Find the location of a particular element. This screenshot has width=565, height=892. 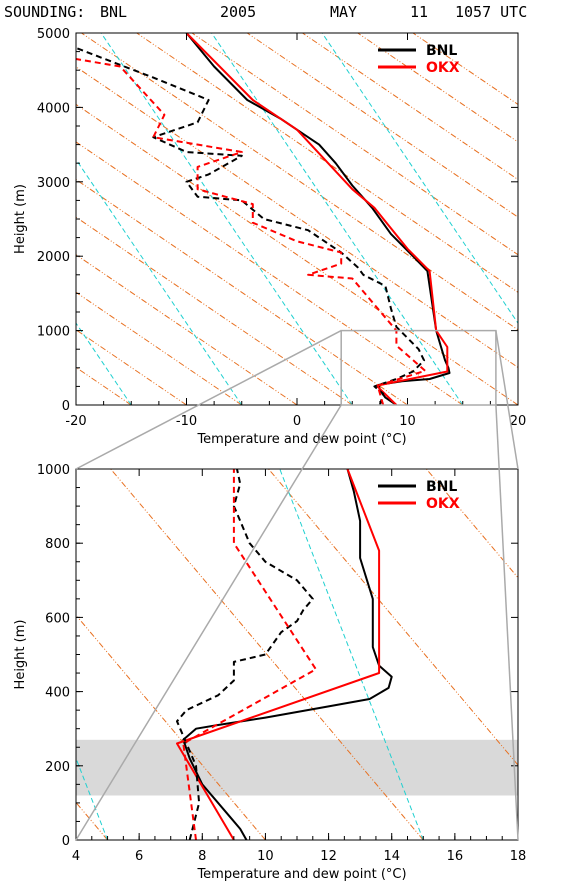

top-y-tick-label: 5000 is located at coordinates (53, 34).